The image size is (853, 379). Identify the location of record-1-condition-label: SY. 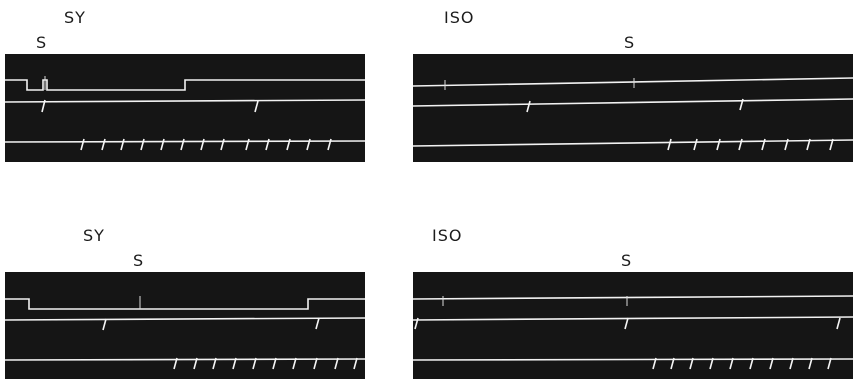
(75, 17).